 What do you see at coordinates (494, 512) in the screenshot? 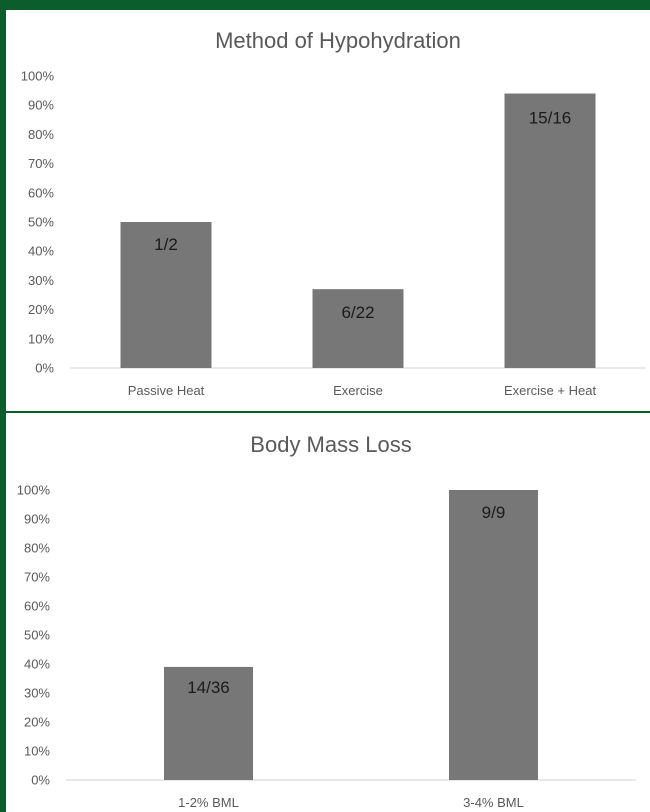
I see `data-label: 9/9` at bounding box center [494, 512].